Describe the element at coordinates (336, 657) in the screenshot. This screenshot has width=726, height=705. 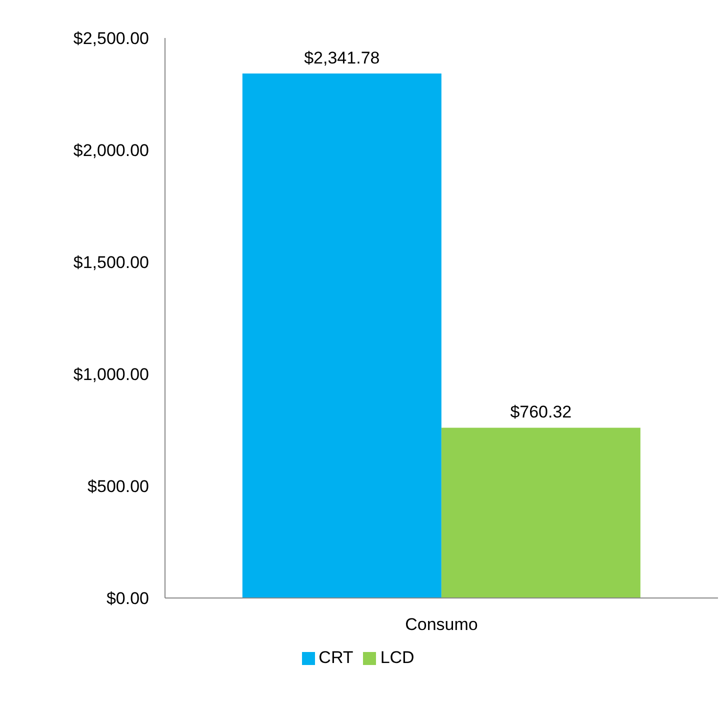
I see `legend-label: CRT` at that location.